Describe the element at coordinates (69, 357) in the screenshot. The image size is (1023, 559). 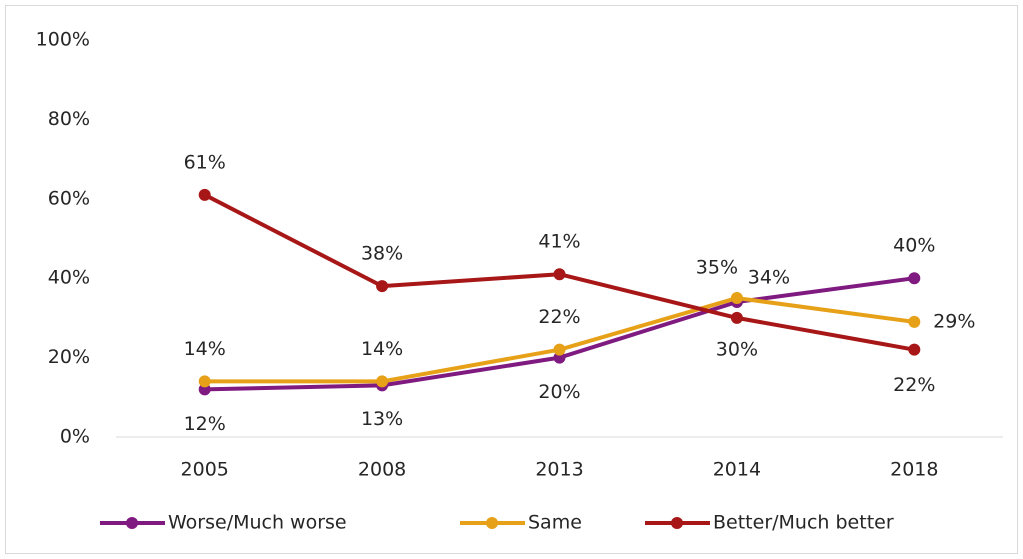
I see `y-tick-label: 20%` at that location.